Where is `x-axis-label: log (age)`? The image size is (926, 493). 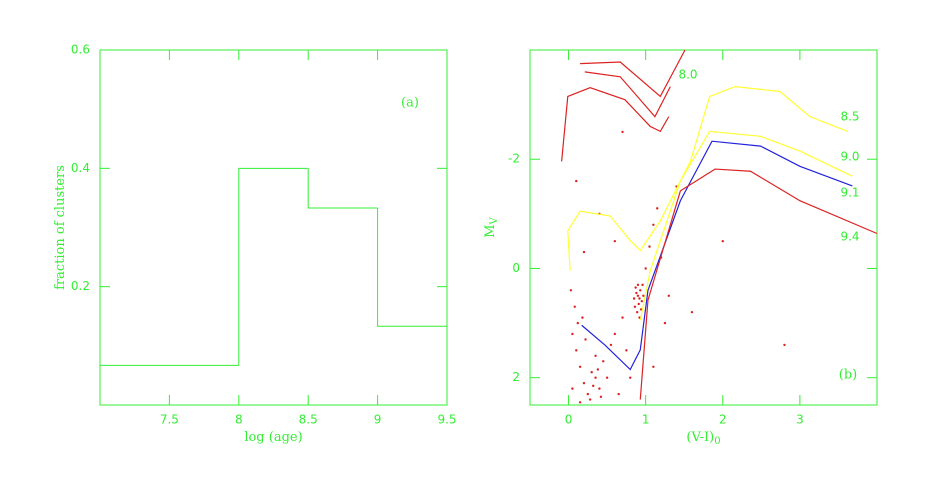 x-axis-label: log (age) is located at coordinates (273, 437).